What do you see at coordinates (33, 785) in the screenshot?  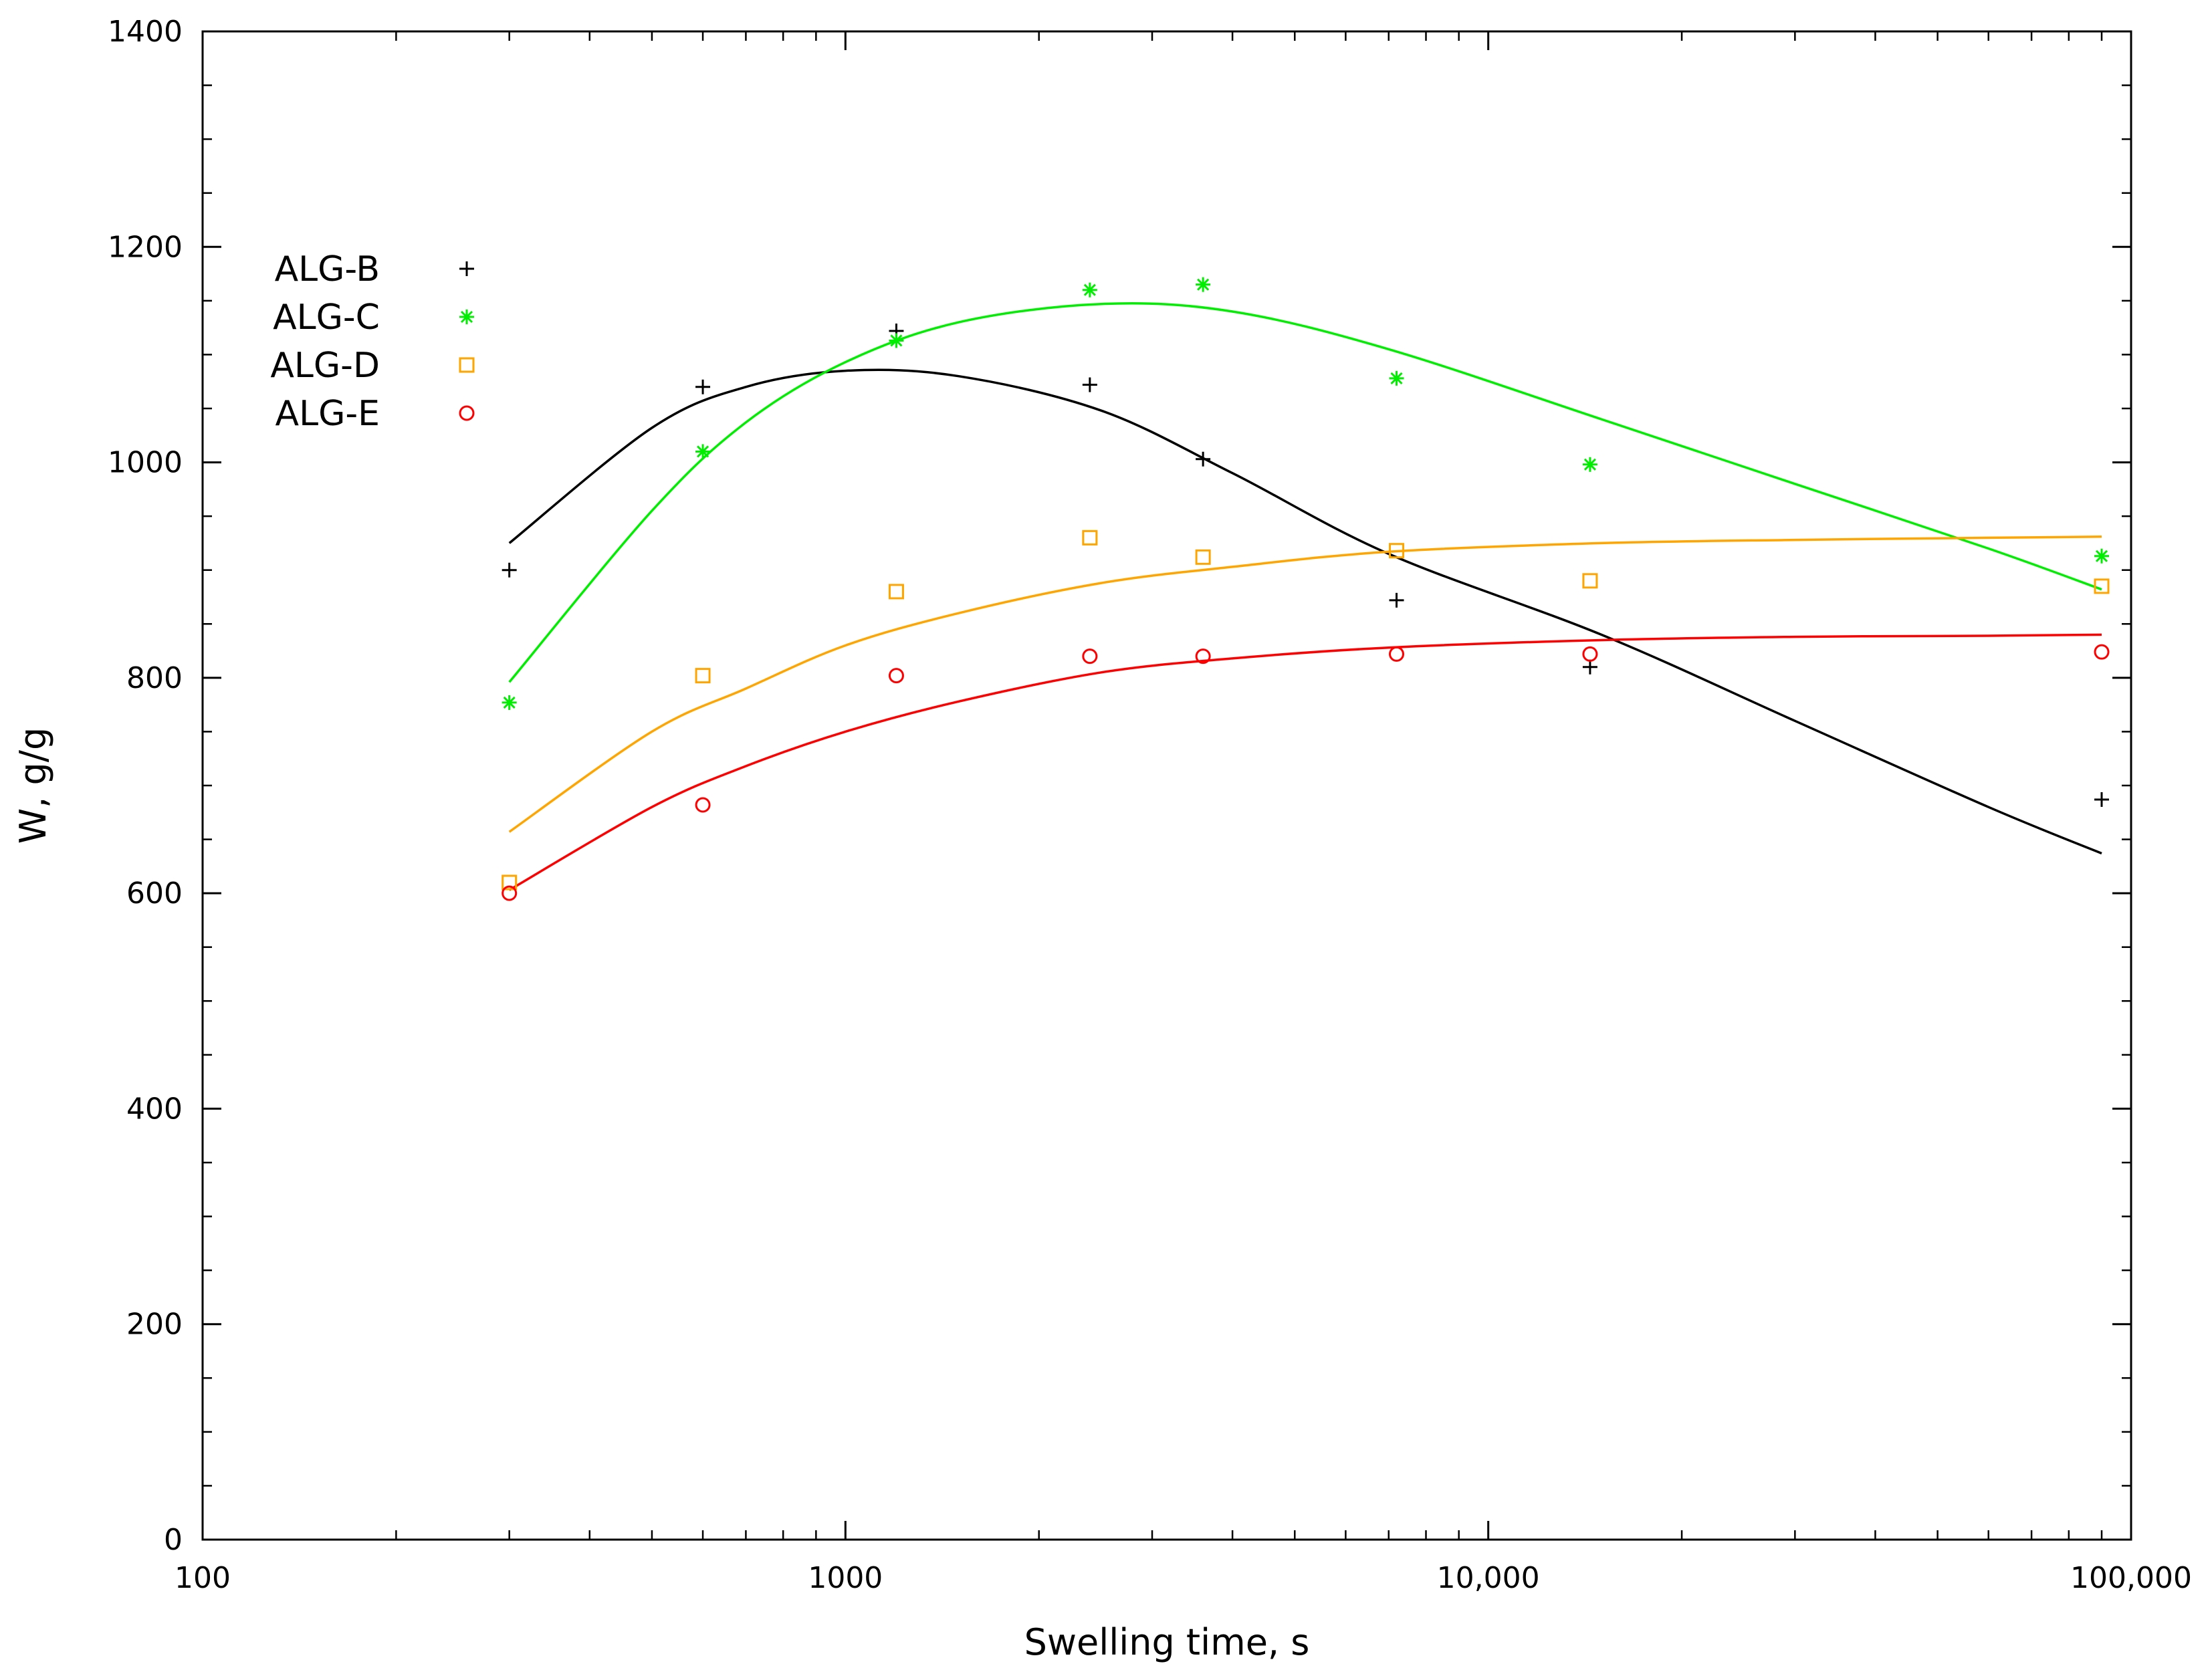 I see `y-axis-title: W, g/g` at bounding box center [33, 785].